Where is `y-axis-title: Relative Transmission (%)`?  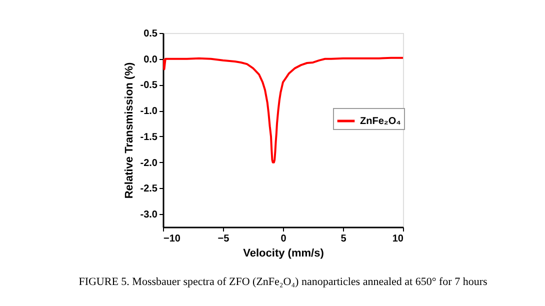 y-axis-title: Relative Transmission (%) is located at coordinates (129, 130).